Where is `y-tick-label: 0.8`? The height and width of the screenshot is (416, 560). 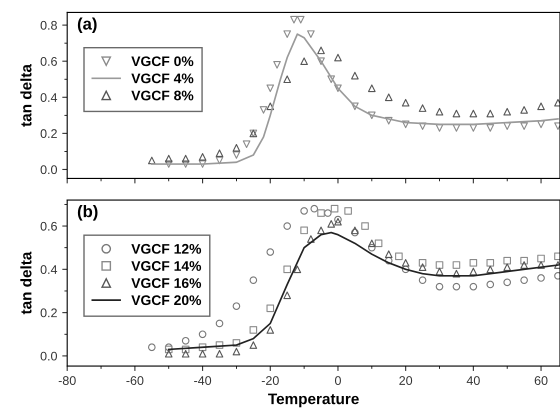
y-tick-label: 0.8 is located at coordinates (48, 25).